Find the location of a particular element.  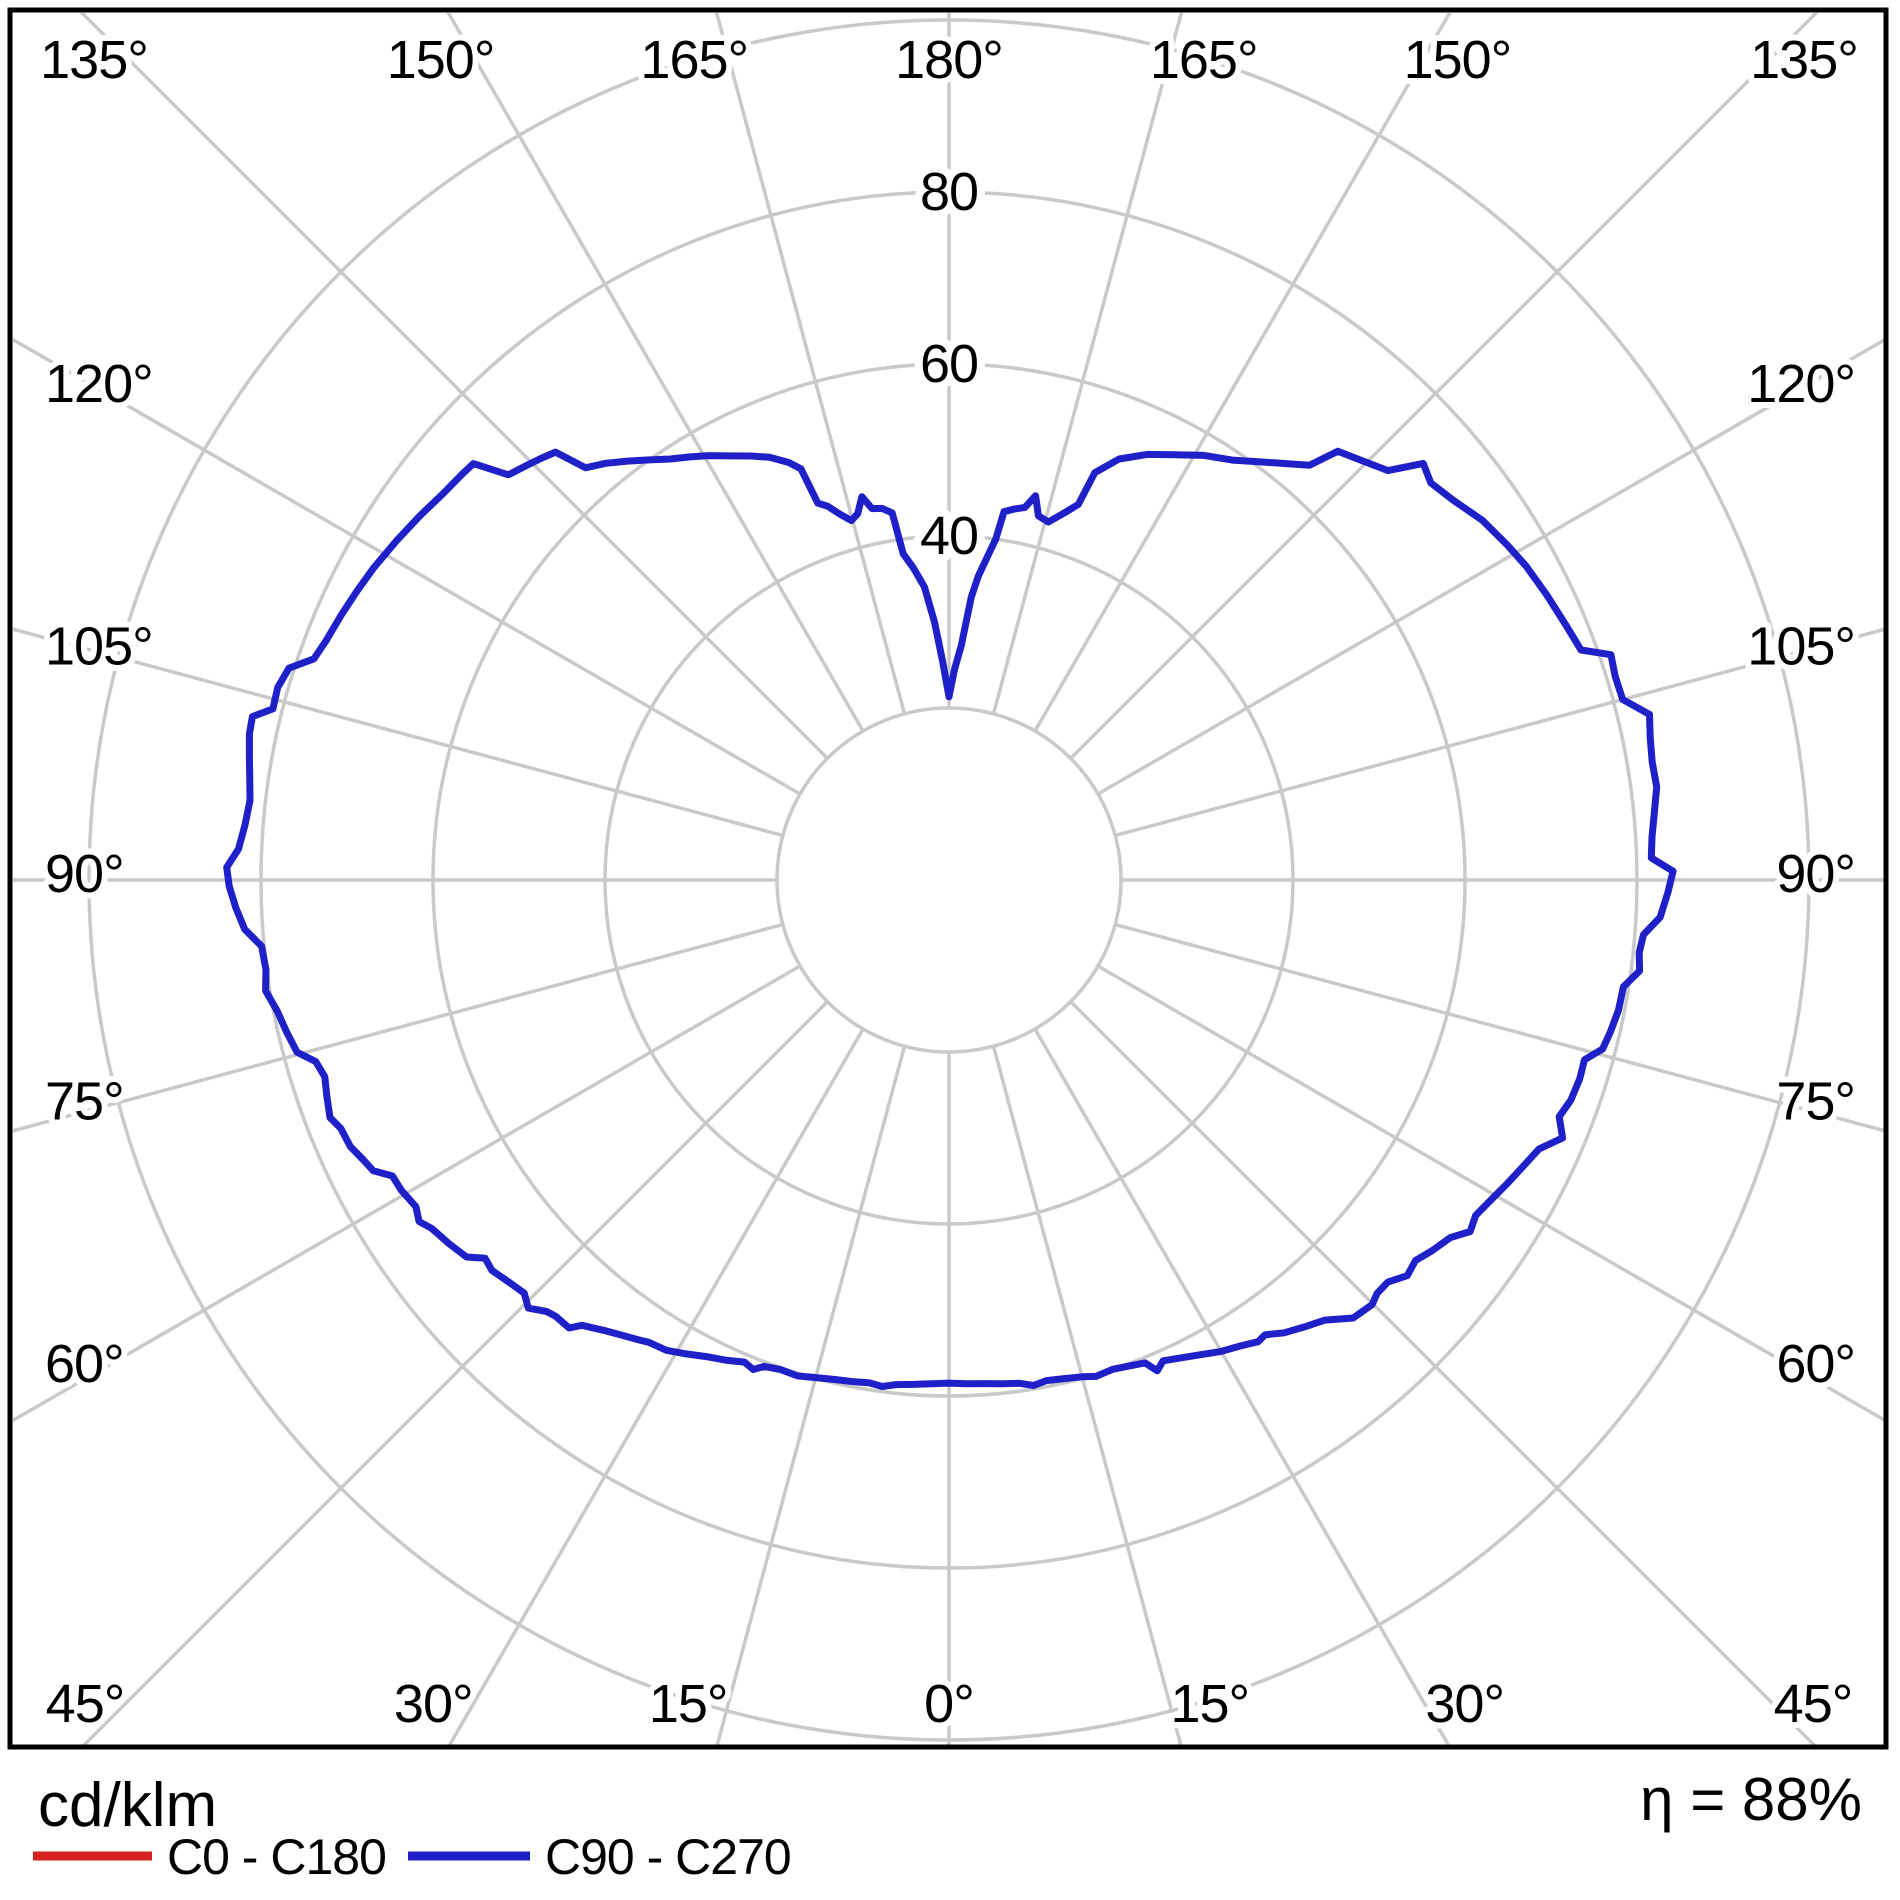

angle-label-top-left-135: 135° is located at coordinates (94, 60).